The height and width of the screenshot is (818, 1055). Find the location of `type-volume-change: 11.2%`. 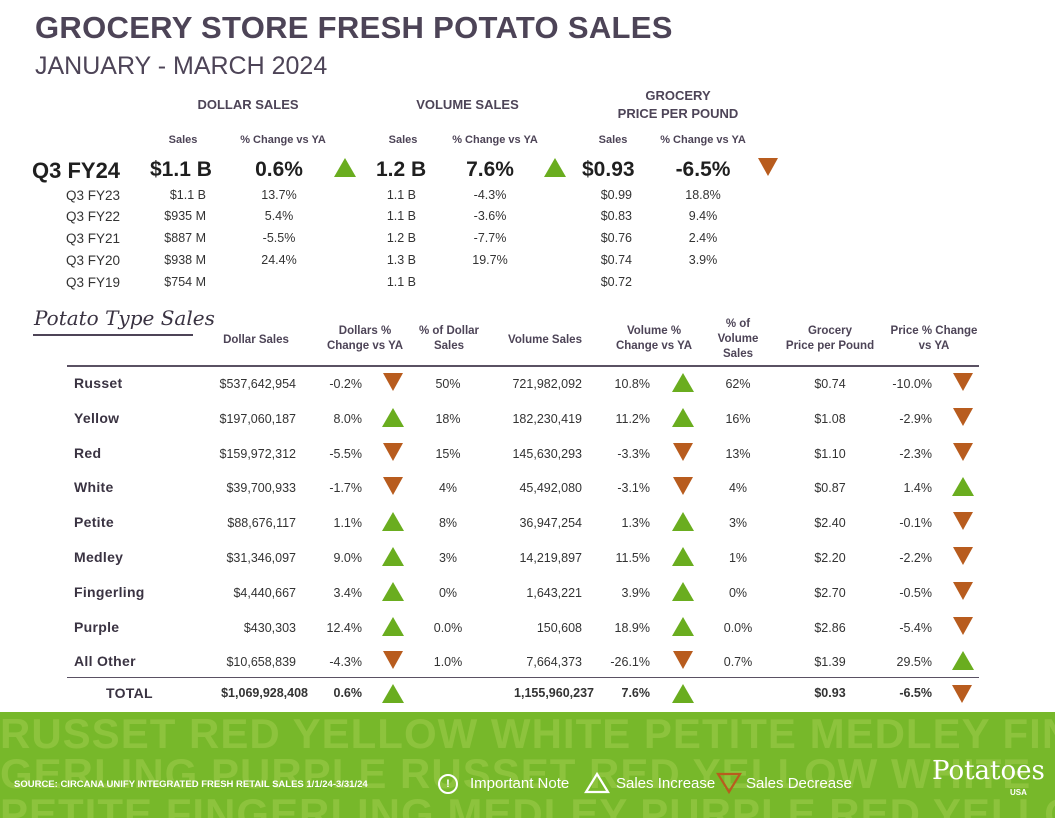

type-volume-change: 11.2% is located at coordinates (632, 419).